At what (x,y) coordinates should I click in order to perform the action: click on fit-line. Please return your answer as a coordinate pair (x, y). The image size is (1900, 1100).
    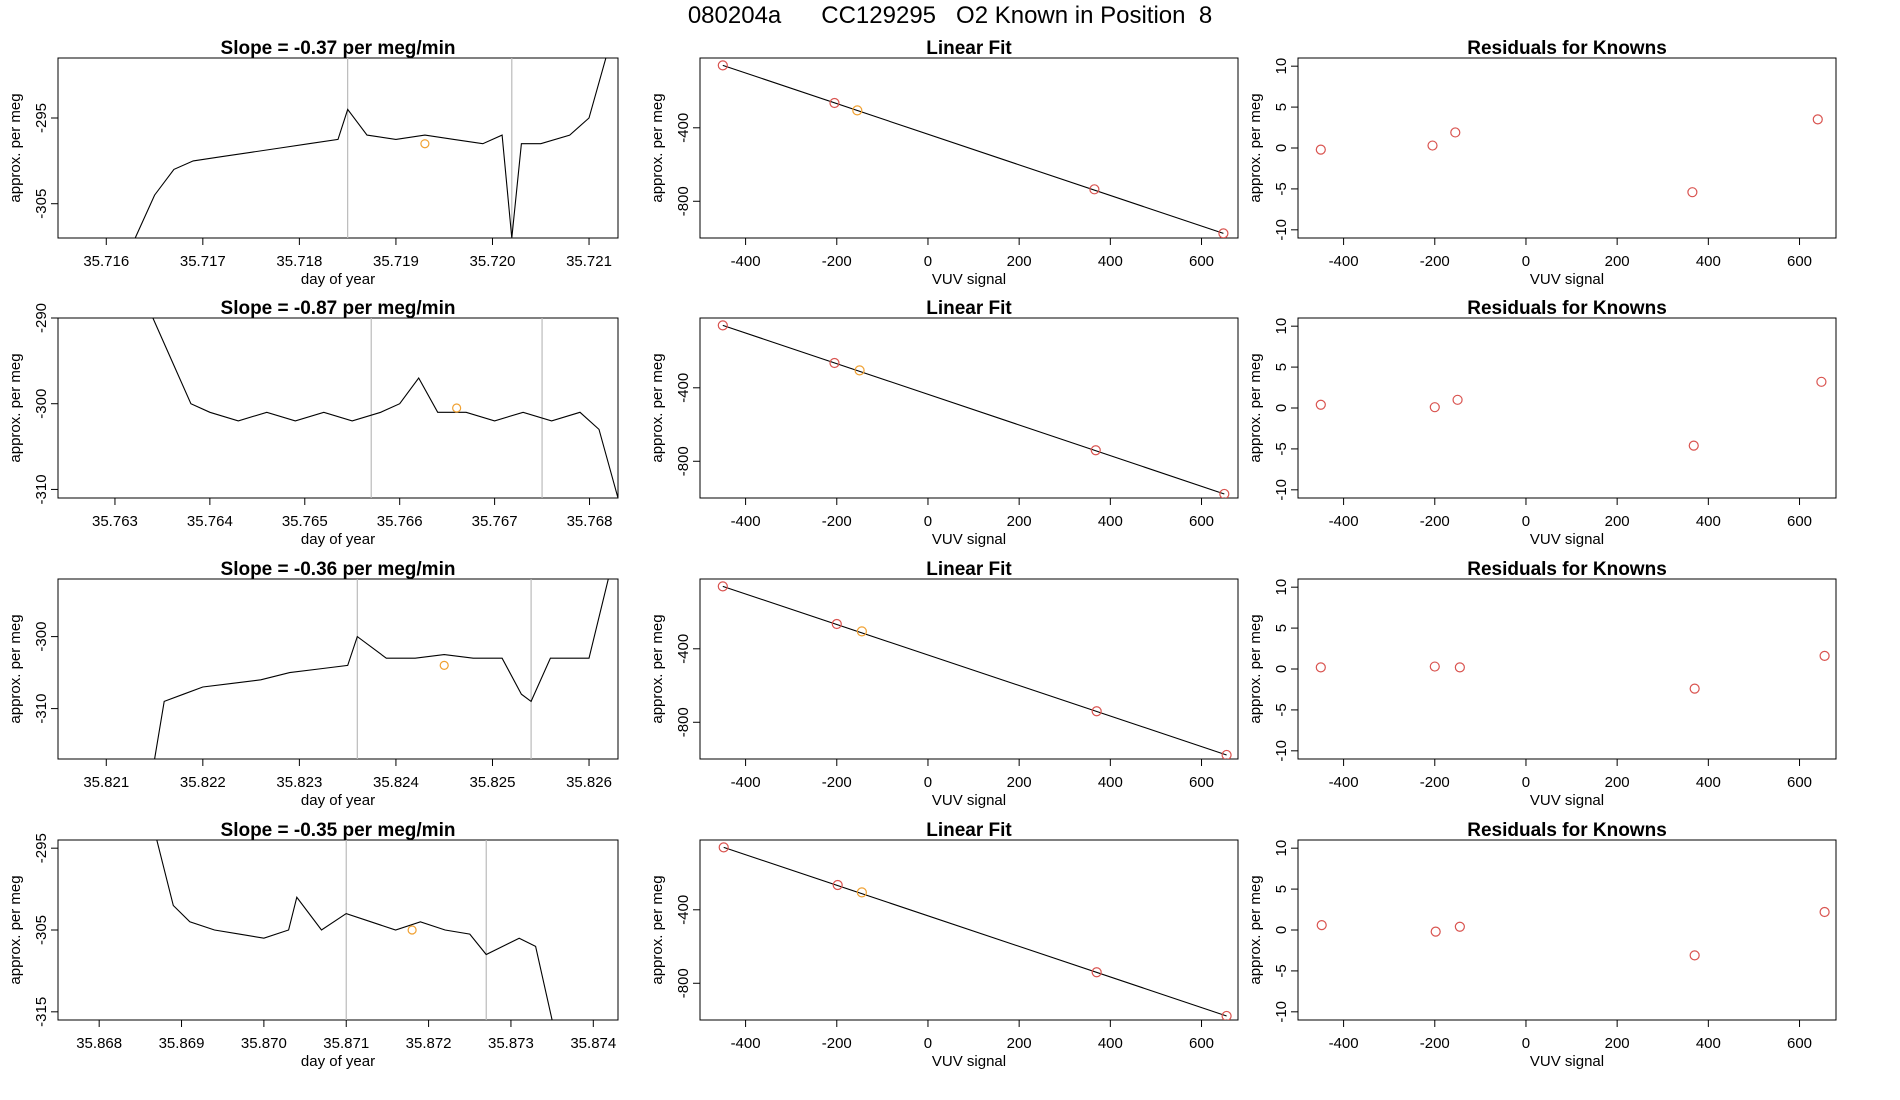
    Looking at the image, I should click on (974, 670).